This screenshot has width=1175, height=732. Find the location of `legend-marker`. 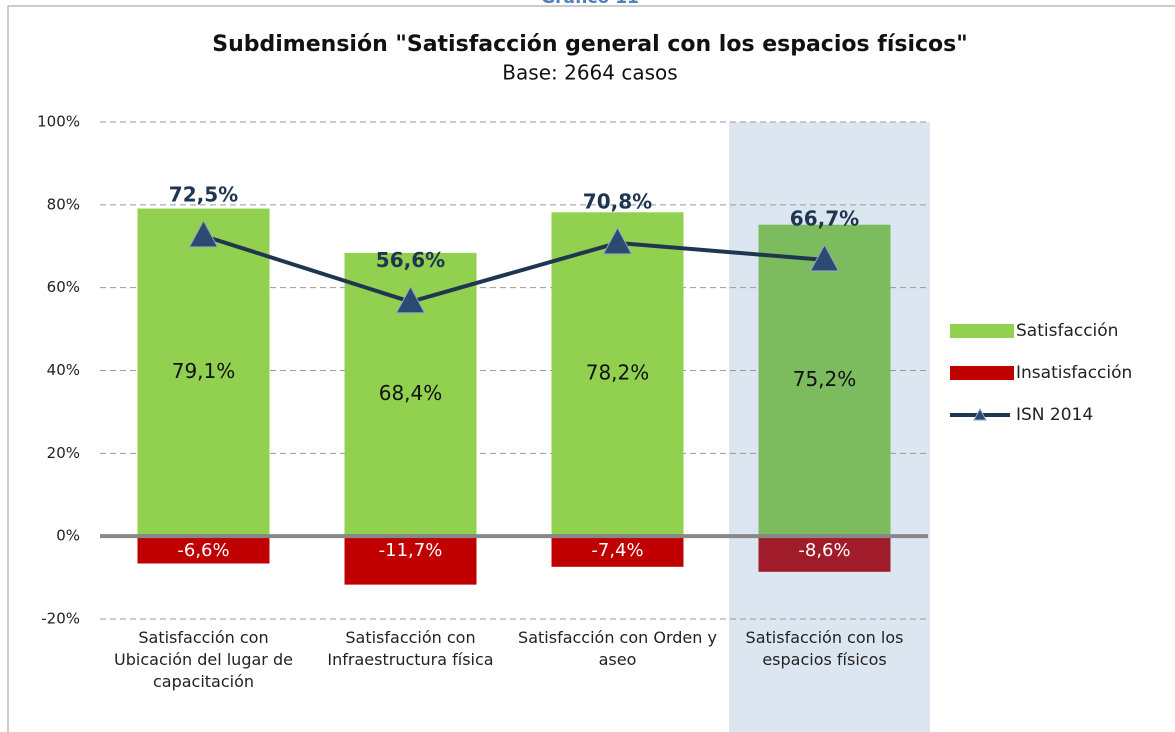

legend-marker is located at coordinates (980, 414).